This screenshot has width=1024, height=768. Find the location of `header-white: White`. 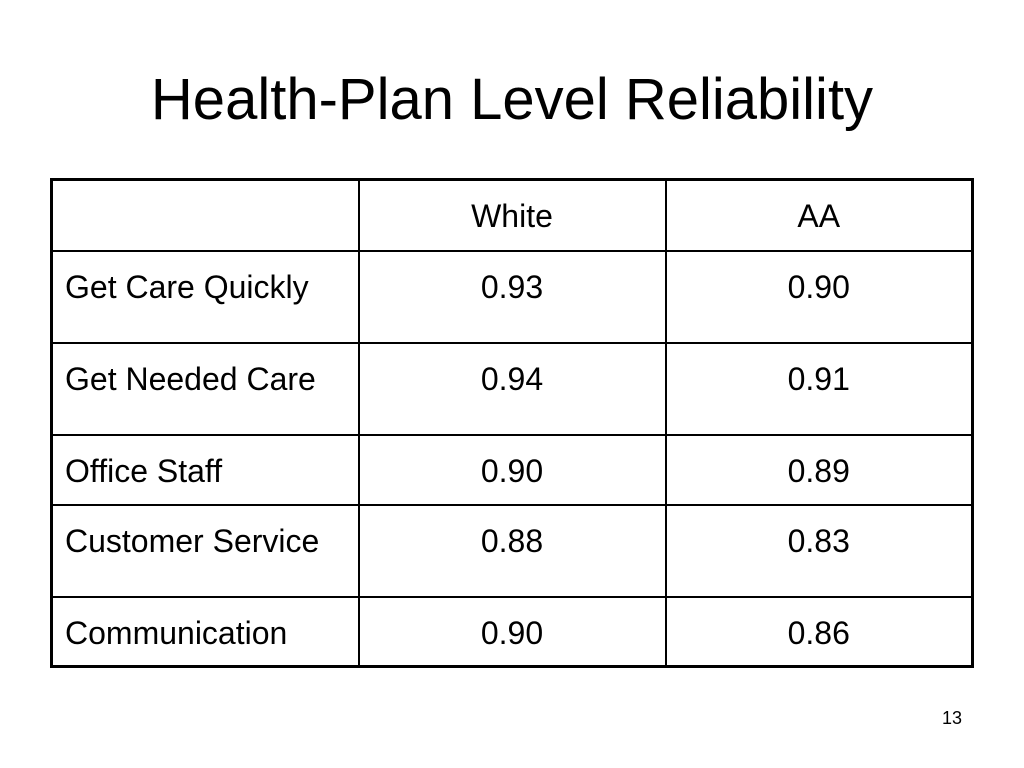

header-white: White is located at coordinates (512, 215).